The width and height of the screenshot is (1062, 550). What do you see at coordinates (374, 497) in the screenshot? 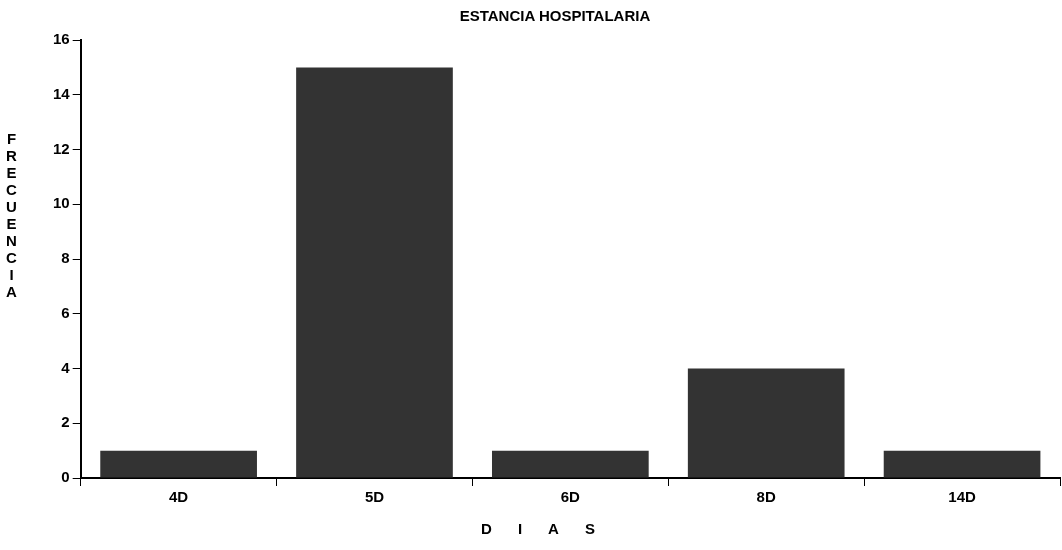
I see `x-tick-label: 5D` at bounding box center [374, 497].